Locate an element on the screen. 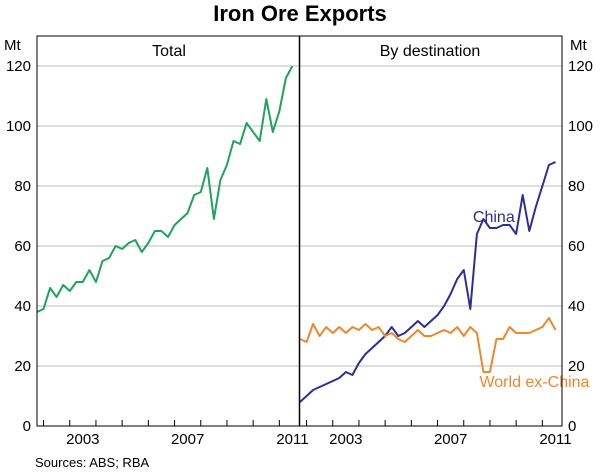 Image resolution: width=600 pixels, height=472 pixels. world-ex-china-label: World ex-China is located at coordinates (534, 382).